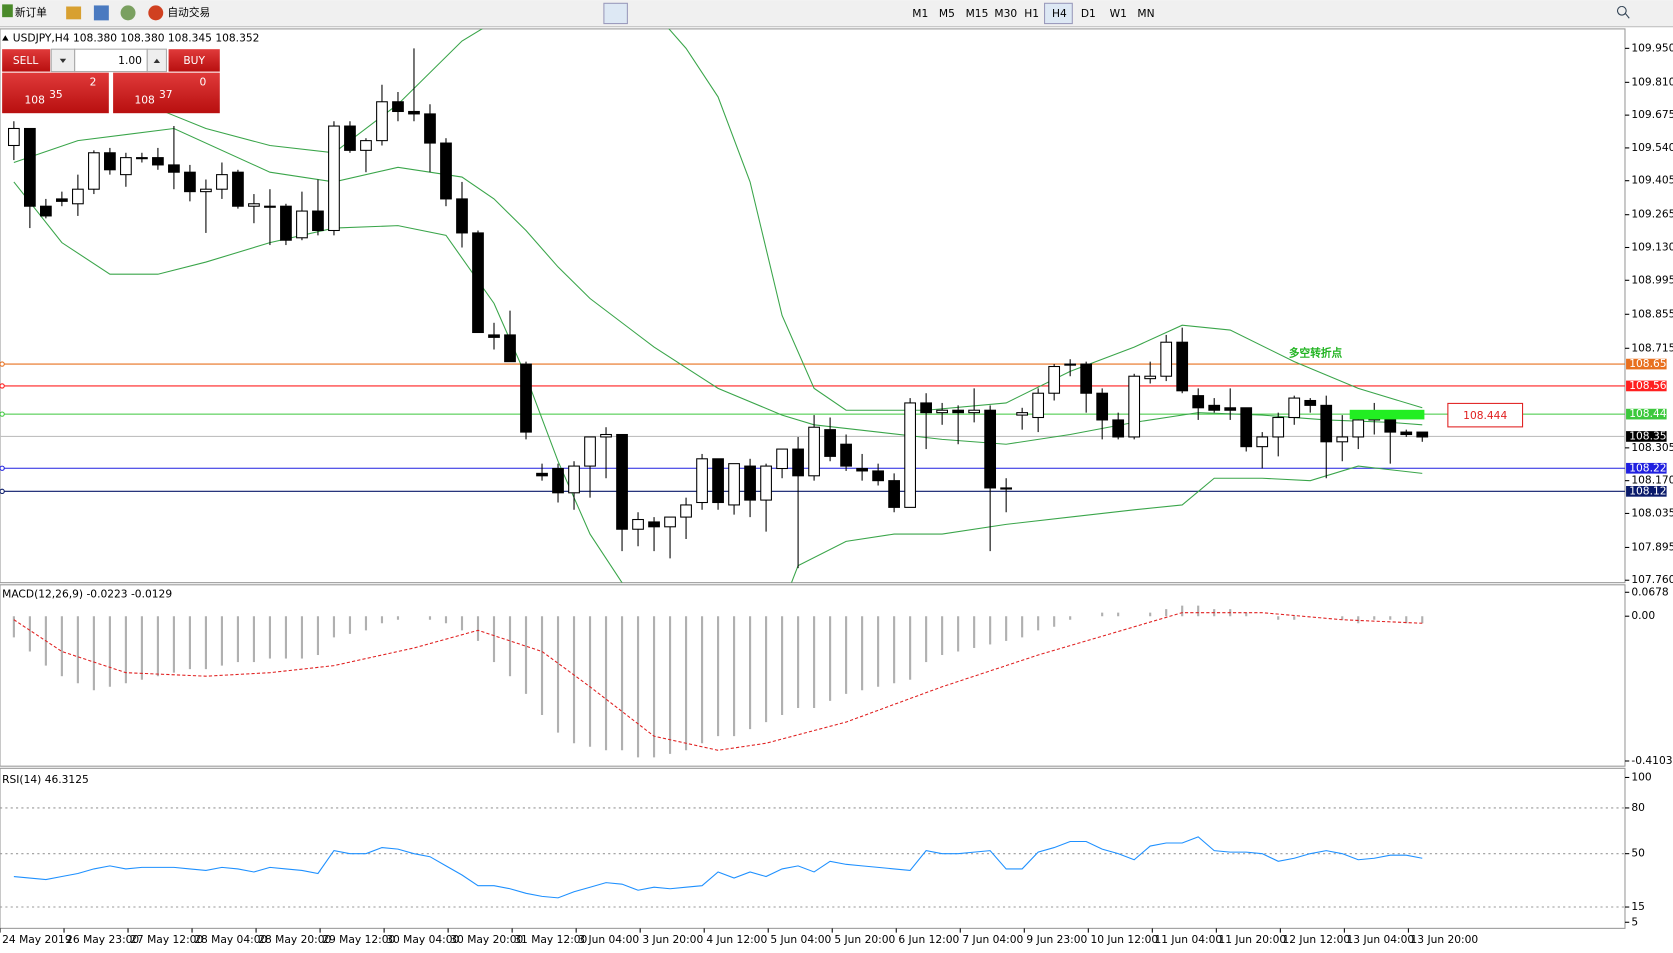 Image resolution: width=1673 pixels, height=953 pixels. I want to click on y-tick-label: 108.170, so click(1652, 480).